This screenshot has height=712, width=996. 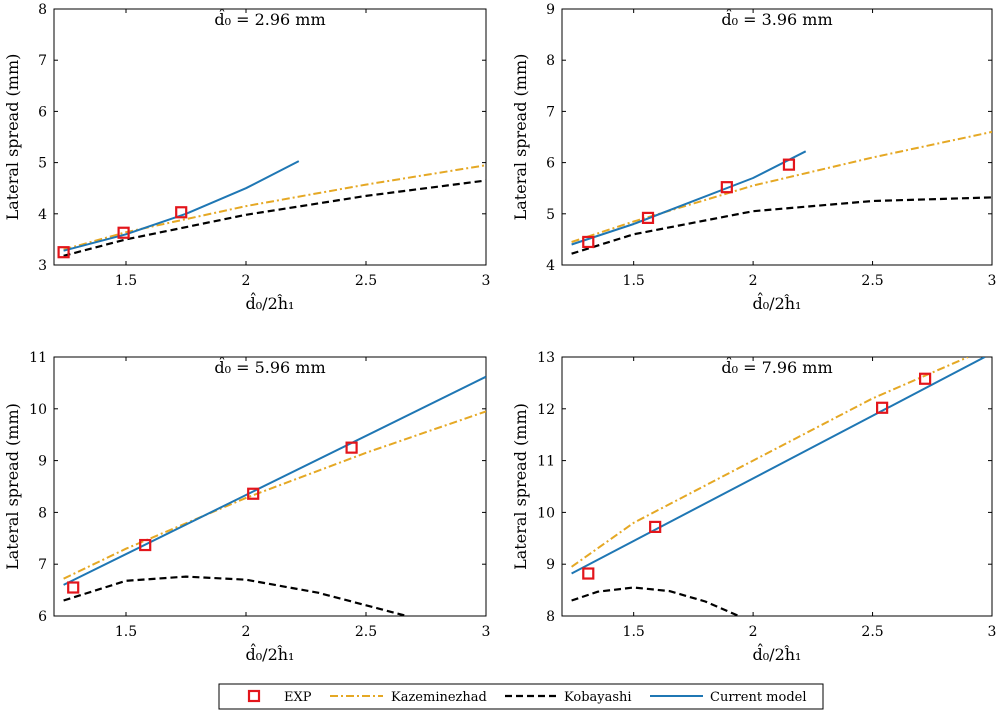 What do you see at coordinates (546, 410) in the screenshot?
I see `y-tick-label: 12` at bounding box center [546, 410].